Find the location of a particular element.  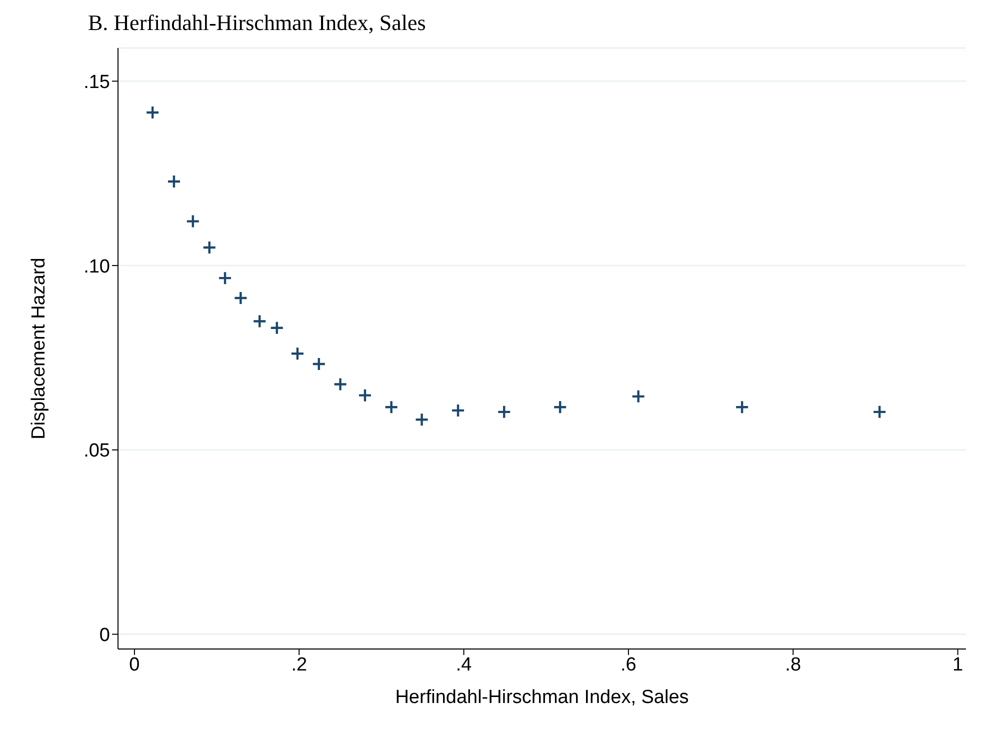

chart-title: B. Herfindahl-Hirschman Index, Sales is located at coordinates (257, 23).